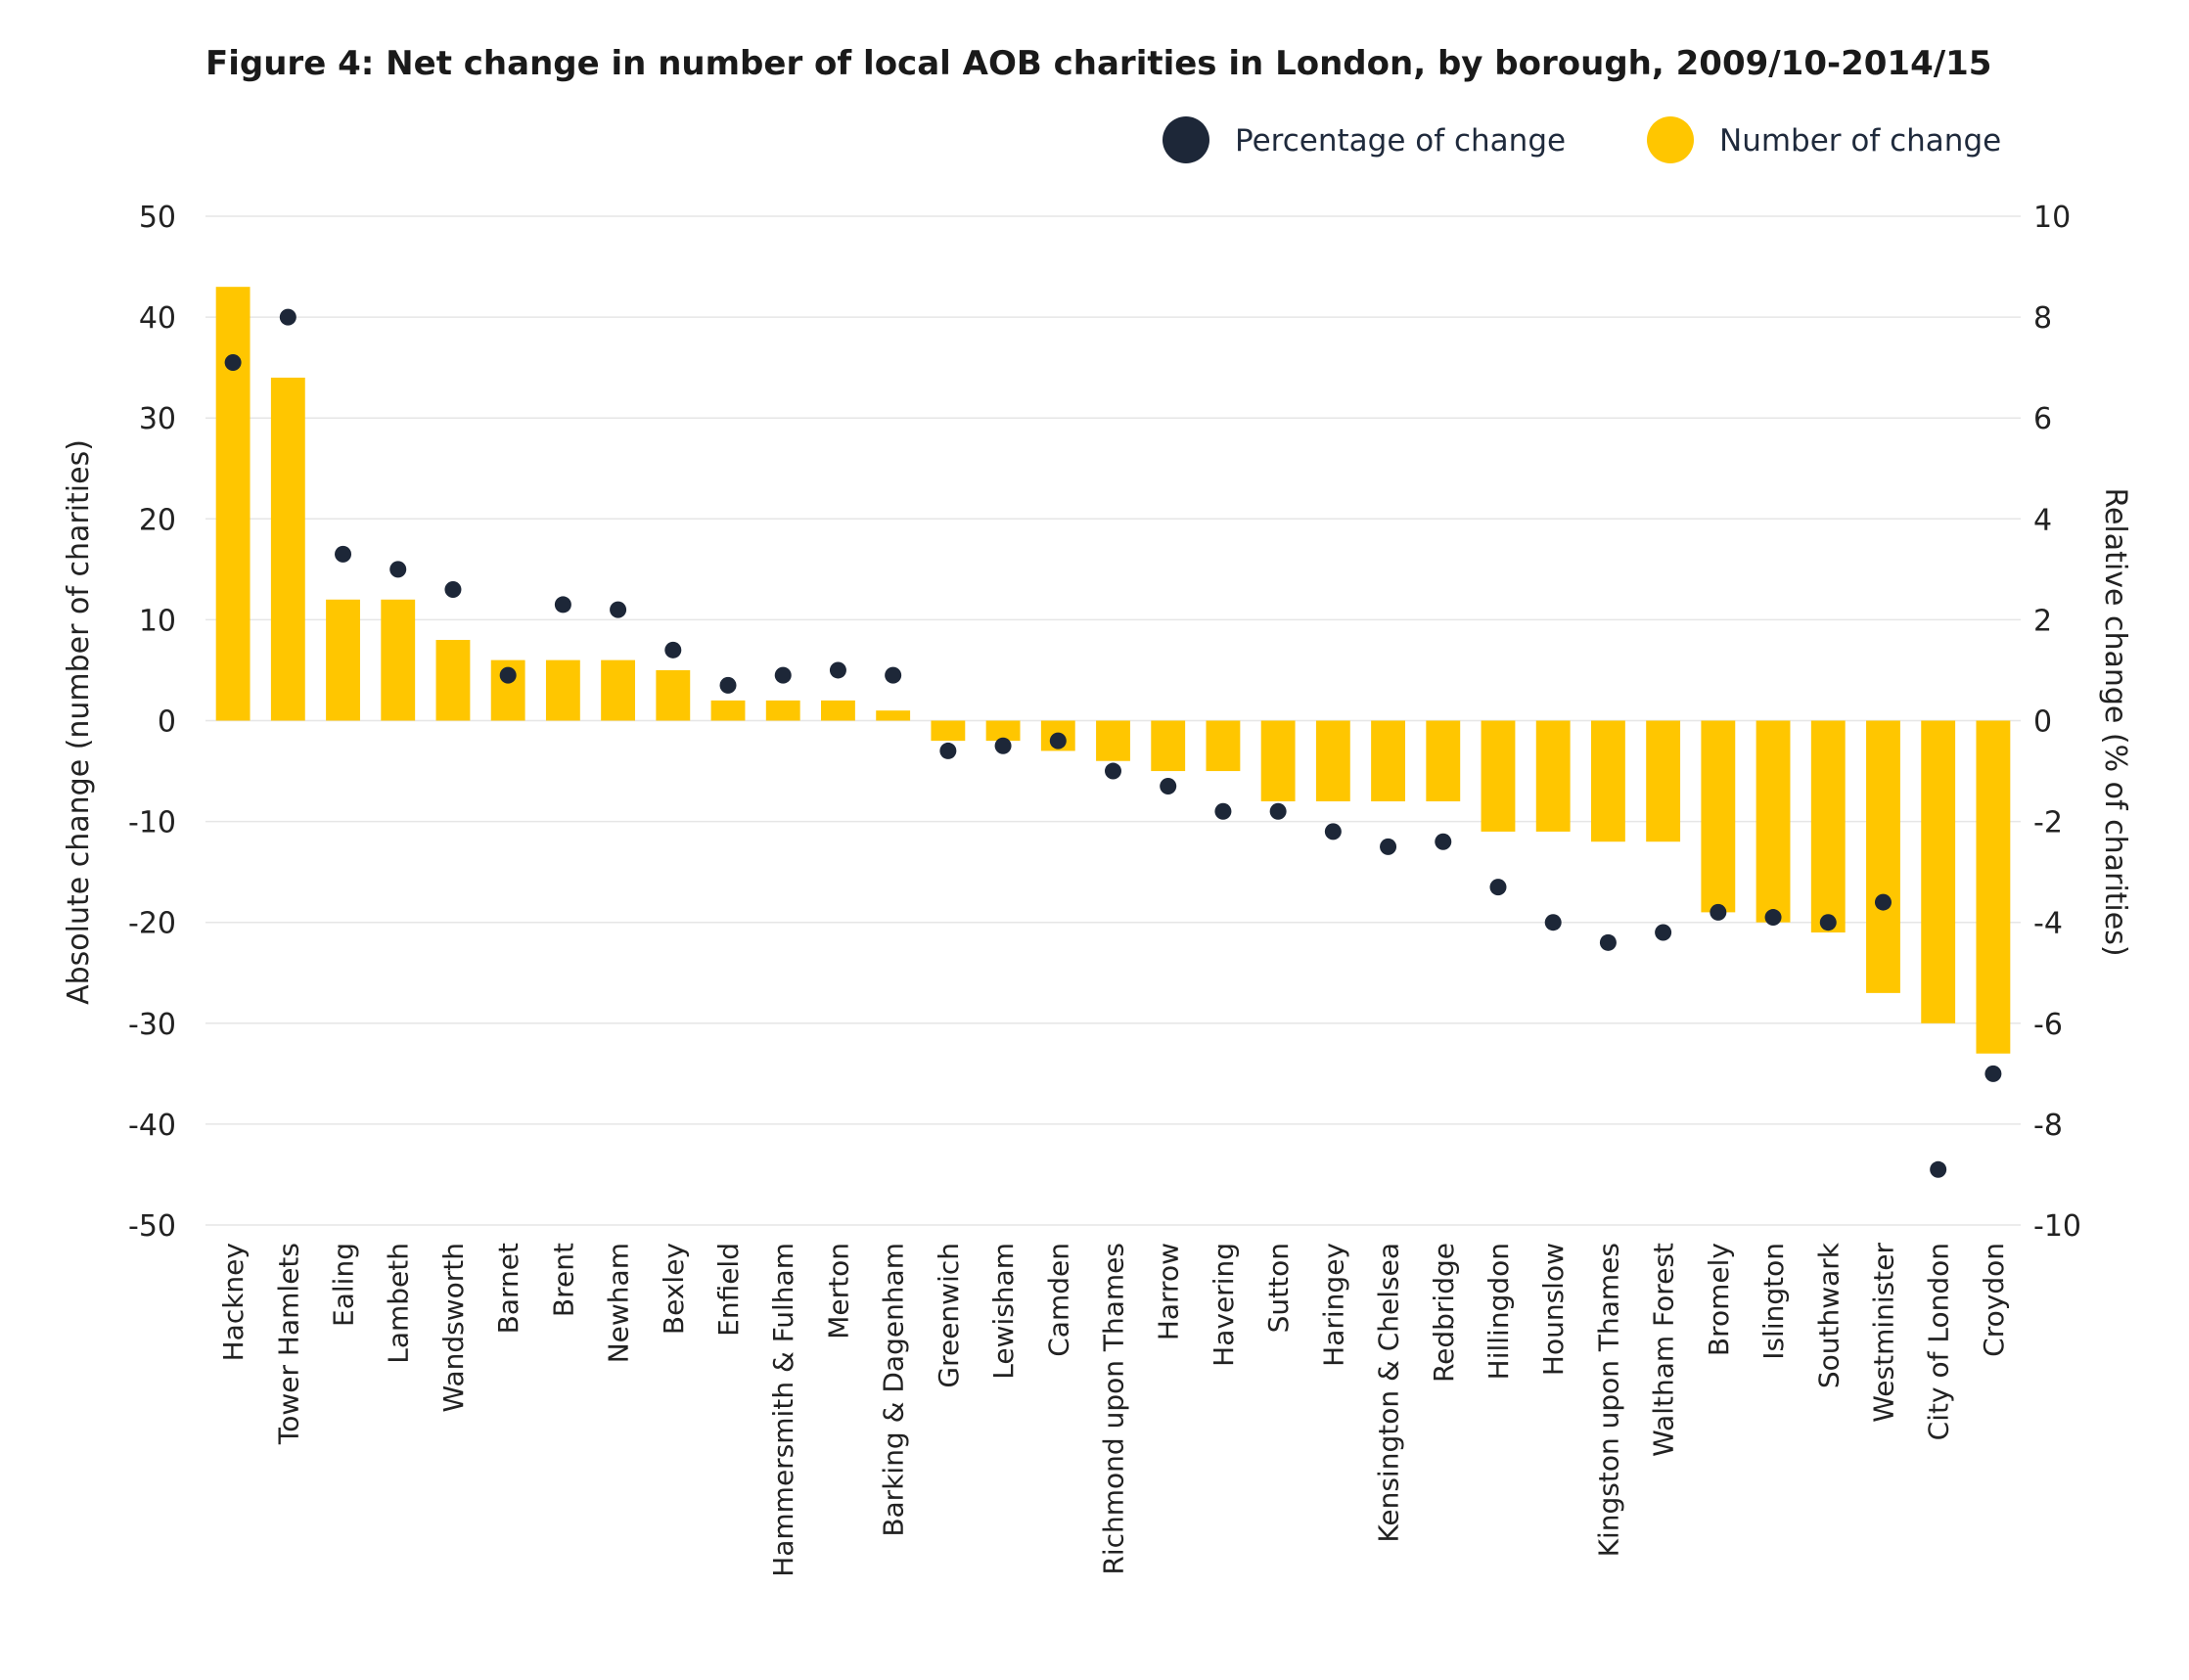  Describe the element at coordinates (563, 1280) in the screenshot. I see `category-label-brent: Brent` at that location.